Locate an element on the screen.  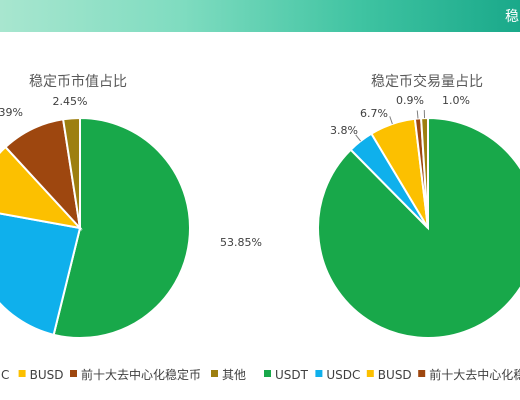
legend-label-0-2: 前十大去中心化稳定币 is located at coordinates (141, 374).